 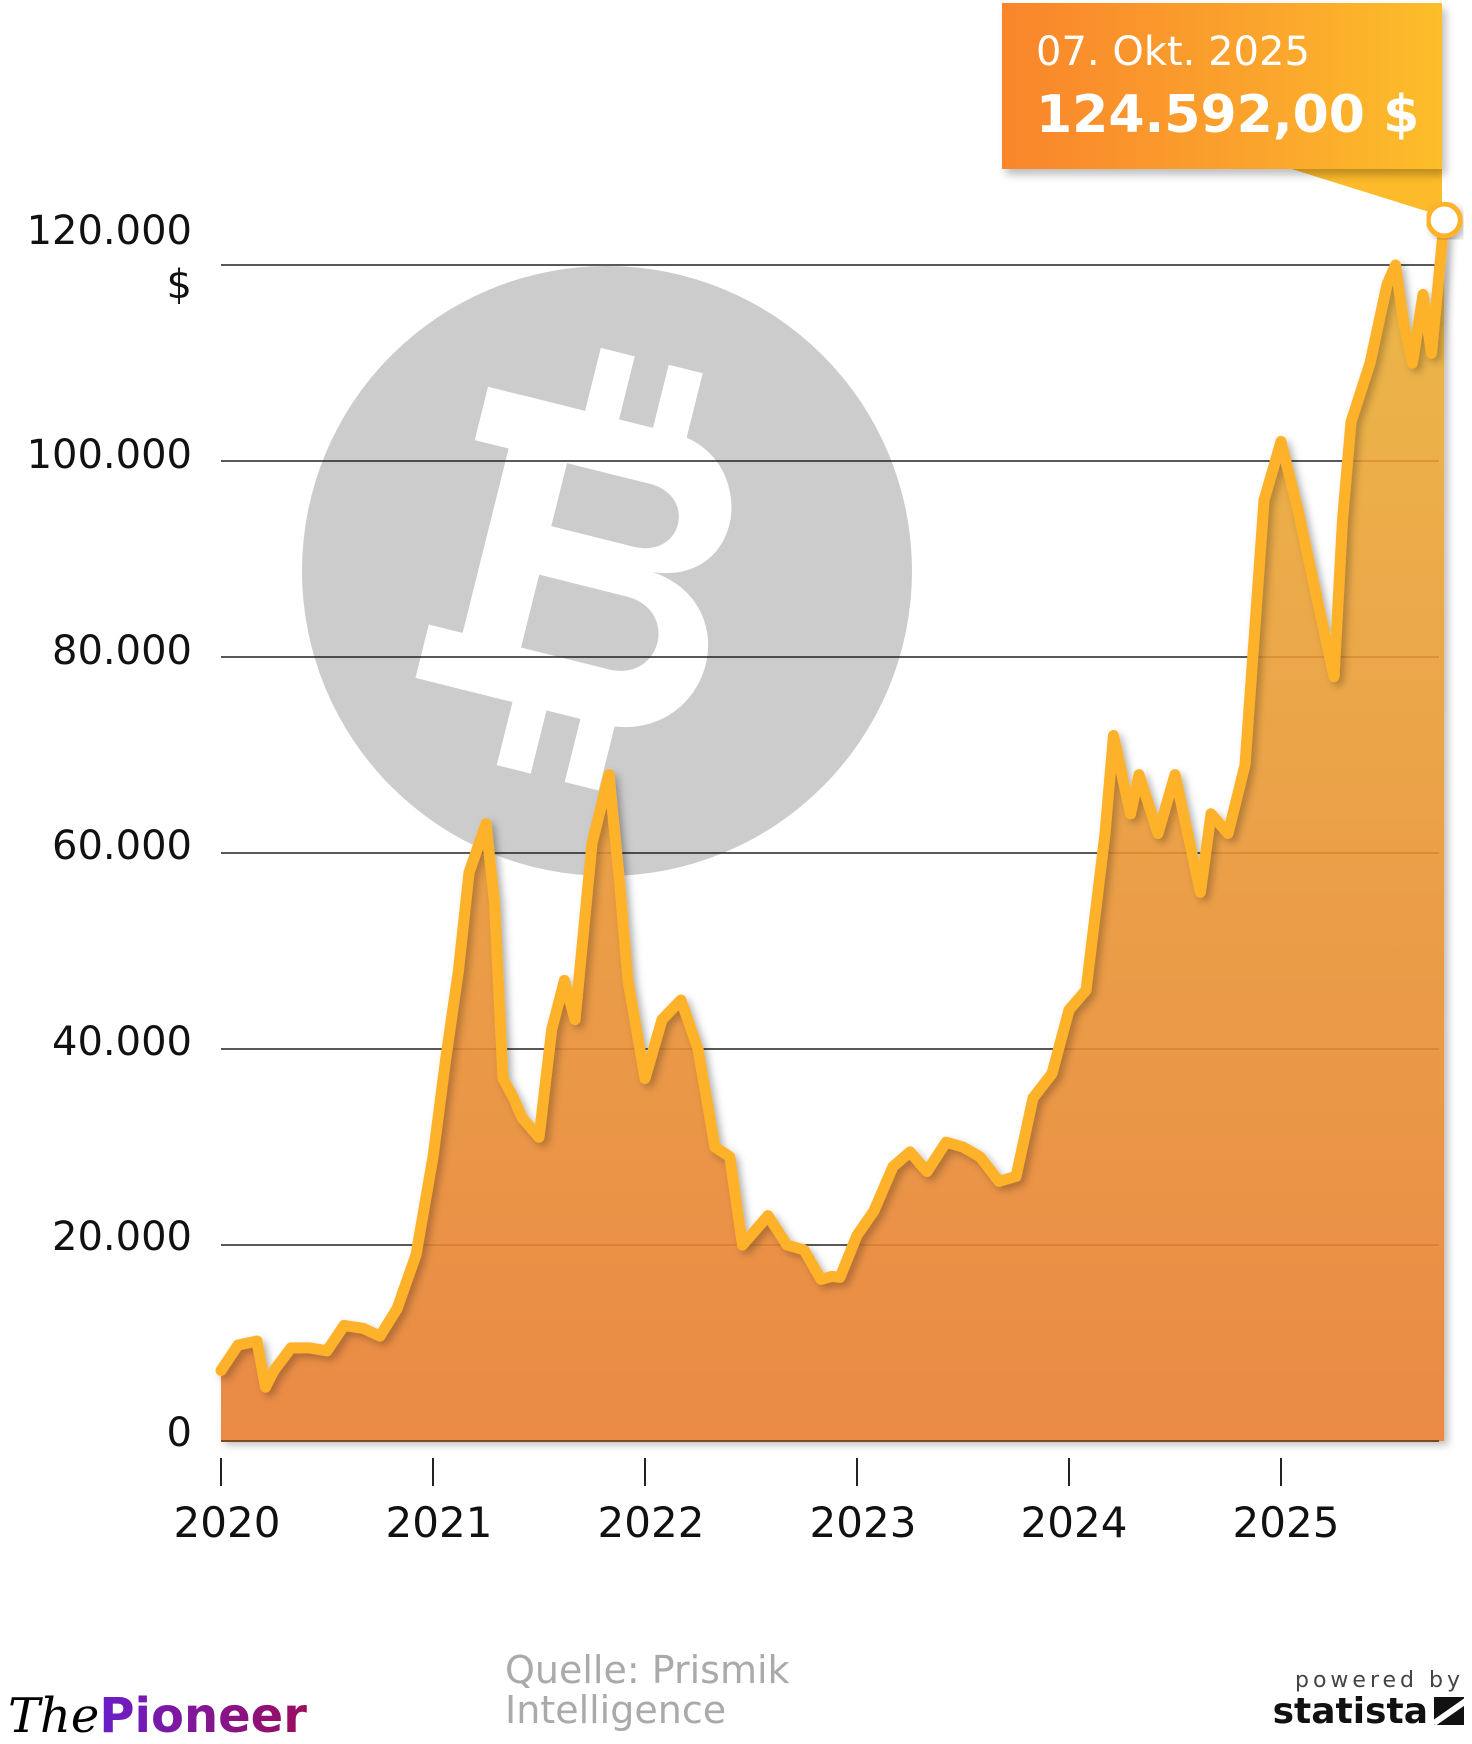 I want to click on x-label-2020: 2020, so click(x=227, y=1522).